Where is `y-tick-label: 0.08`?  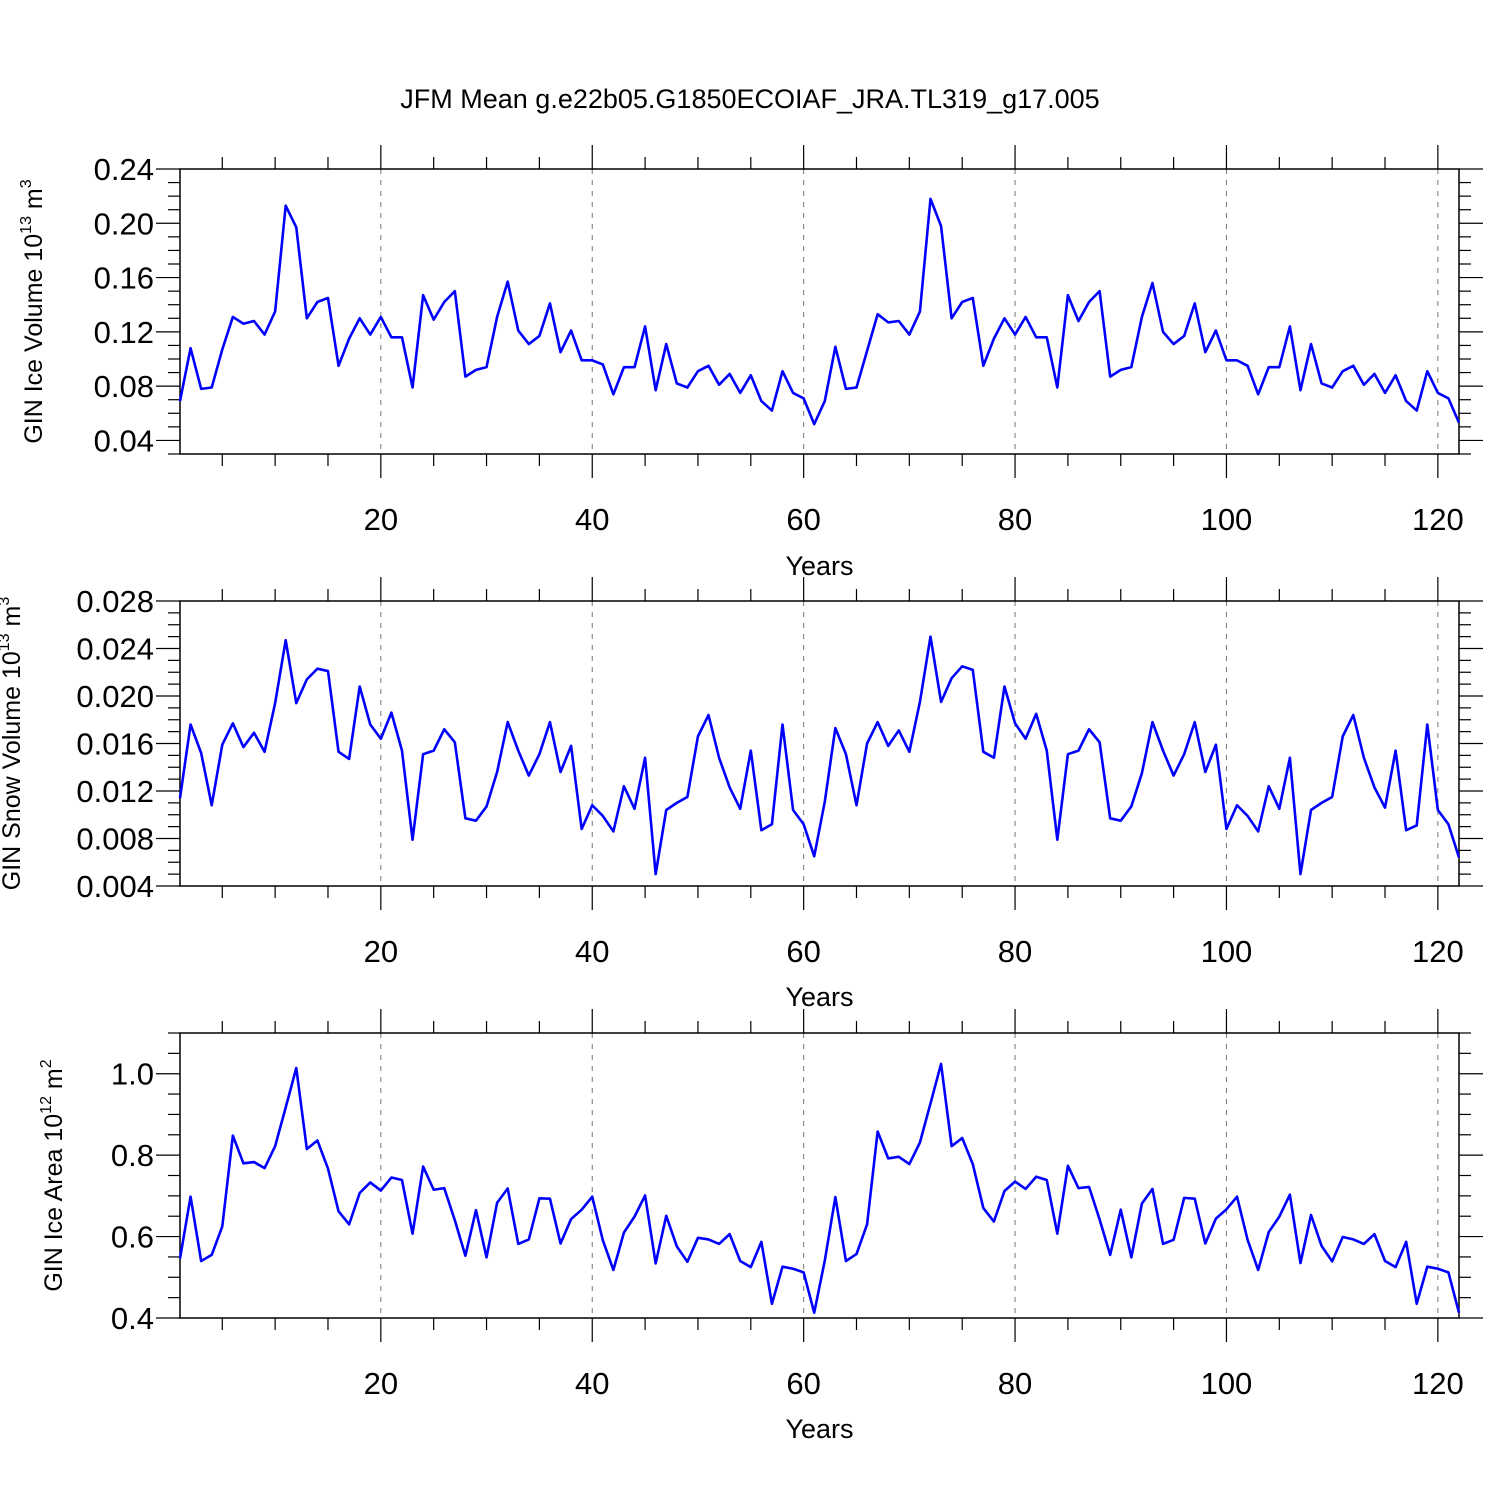 y-tick-label: 0.08 is located at coordinates (124, 386).